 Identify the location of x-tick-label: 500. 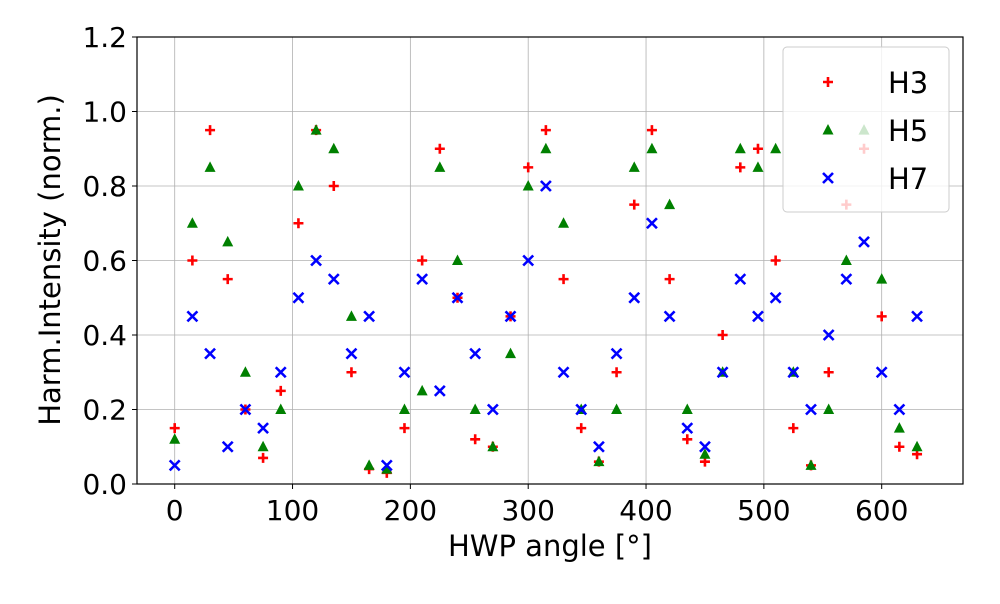
(763, 510).